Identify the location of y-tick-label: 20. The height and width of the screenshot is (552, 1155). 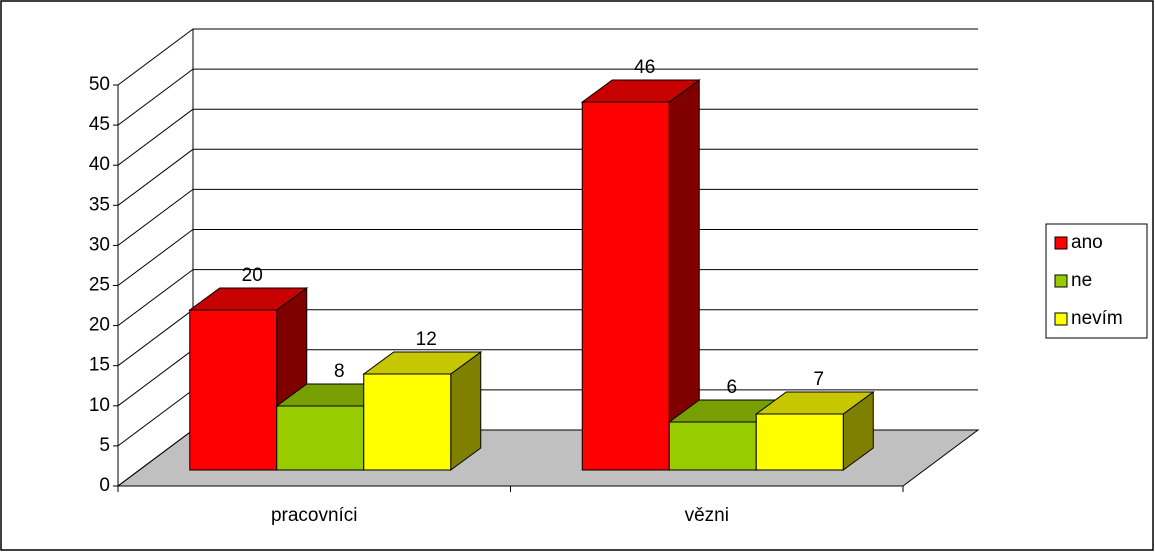
(99, 325).